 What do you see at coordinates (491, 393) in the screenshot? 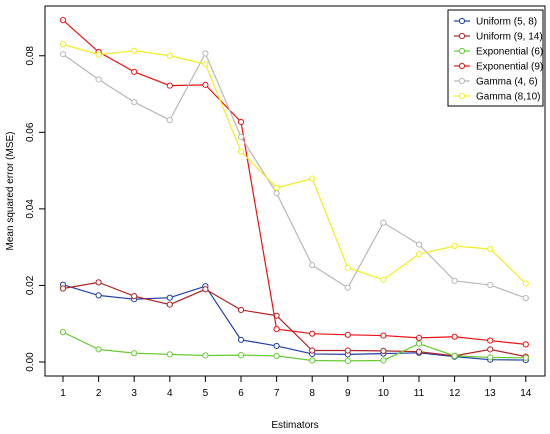
I see `x-tick-label-13: 13` at bounding box center [491, 393].